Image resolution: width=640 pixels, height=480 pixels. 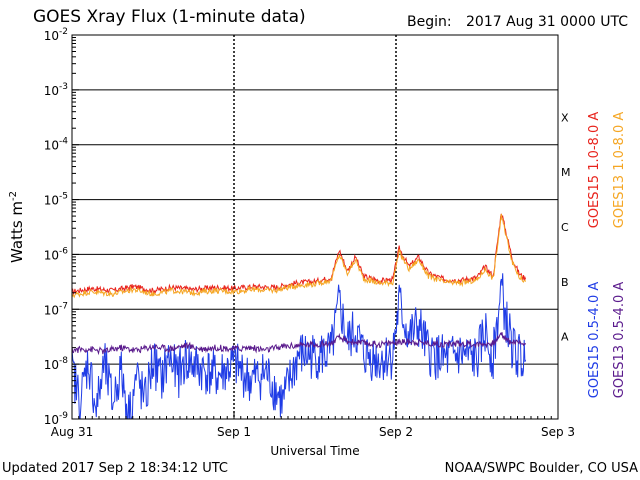 What do you see at coordinates (566, 172) in the screenshot?
I see `flare-class-M: M` at bounding box center [566, 172].